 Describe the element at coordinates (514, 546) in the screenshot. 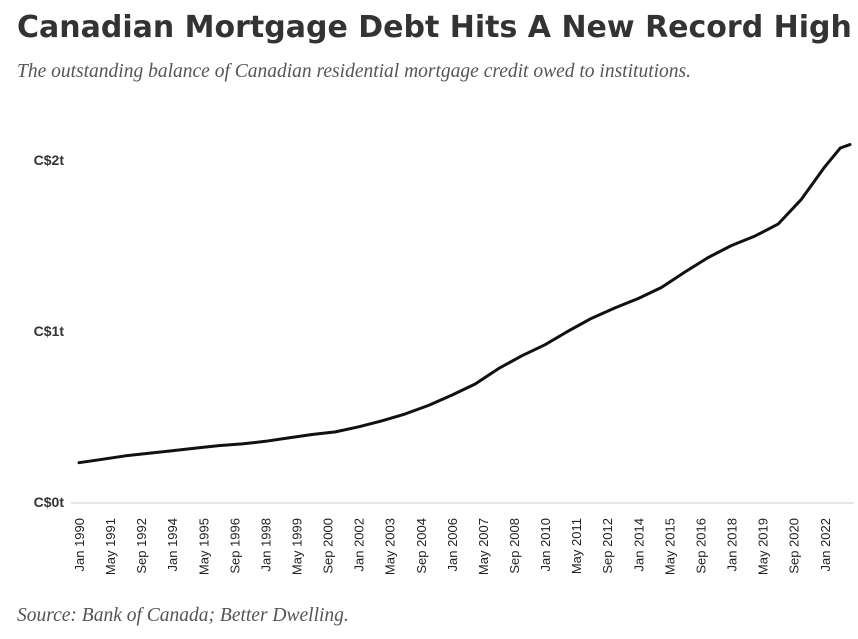

I see `x-tick-label: Sep 2008` at that location.